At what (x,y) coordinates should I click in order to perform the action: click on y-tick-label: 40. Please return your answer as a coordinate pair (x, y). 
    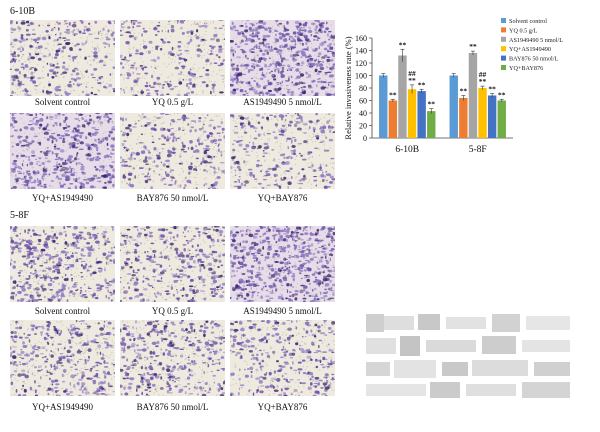
    Looking at the image, I should click on (363, 113).